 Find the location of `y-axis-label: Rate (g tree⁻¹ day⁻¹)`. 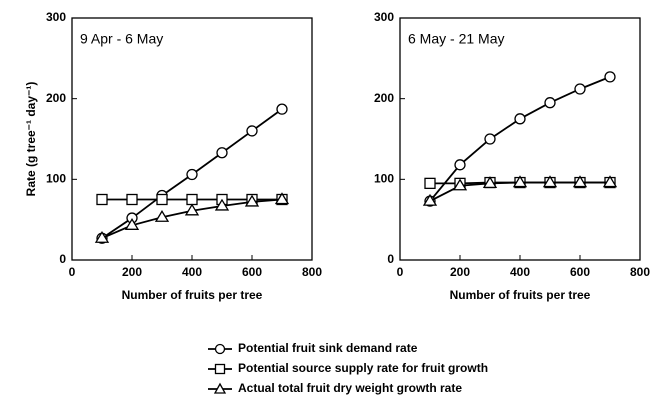

y-axis-label: Rate (g tree⁻¹ day⁻¹) is located at coordinates (31, 139).